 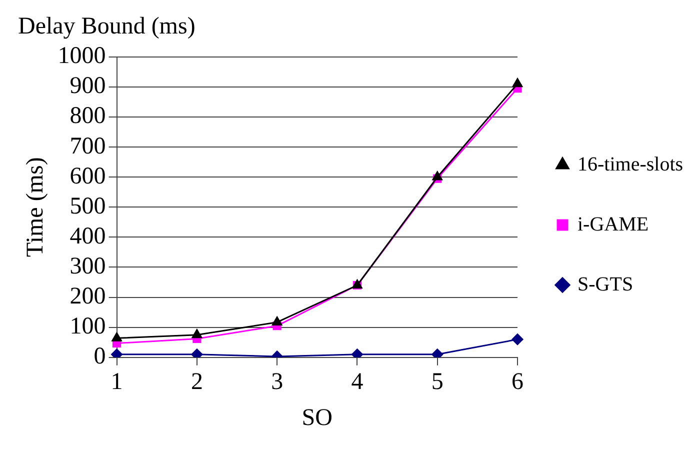 What do you see at coordinates (88, 206) in the screenshot?
I see `y-tick-label: 500` at bounding box center [88, 206].